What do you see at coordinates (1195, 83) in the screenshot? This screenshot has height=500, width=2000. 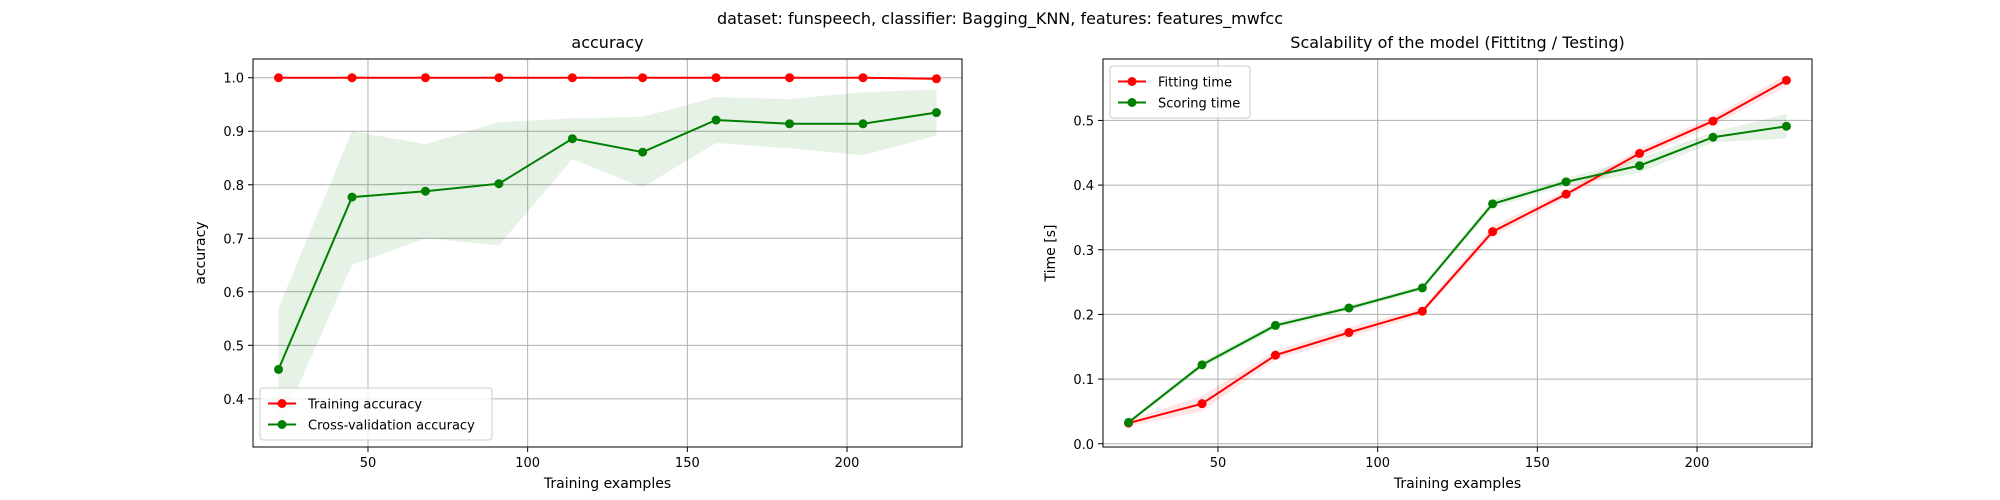 I see `chart2-legend-fitting-time-label: Fitting time` at bounding box center [1195, 83].